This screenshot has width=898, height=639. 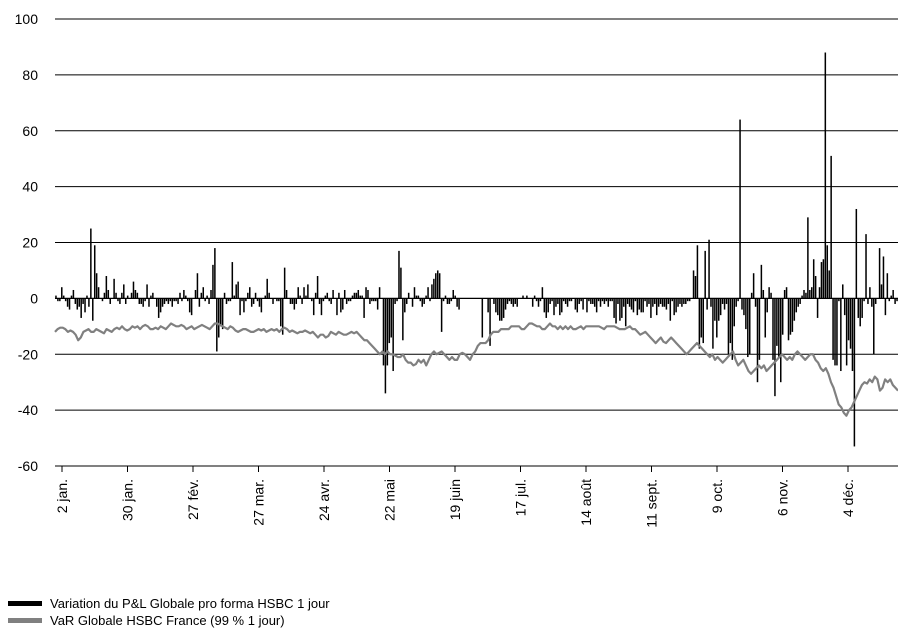 I want to click on x-tick-label-0: 2 jan., so click(x=62, y=496).